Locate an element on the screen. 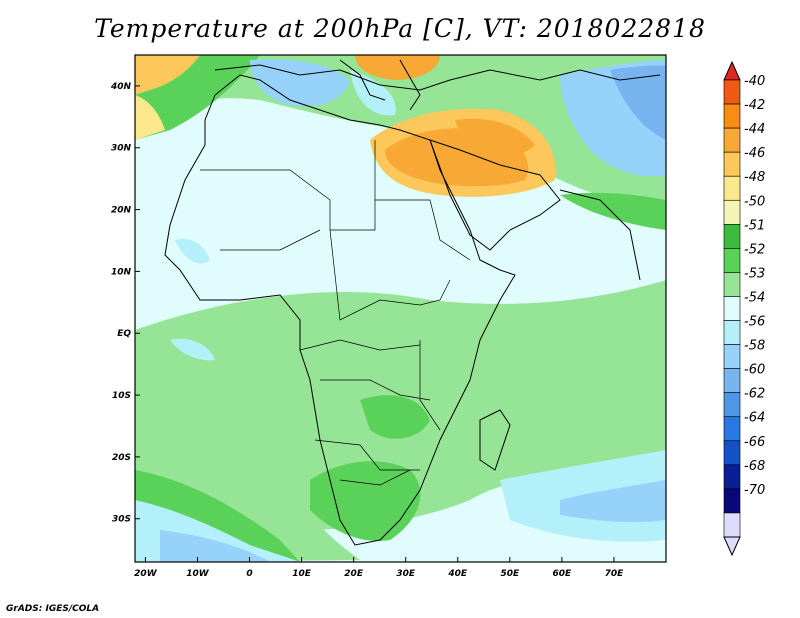  colorbar-label: -42 is located at coordinates (754, 105).